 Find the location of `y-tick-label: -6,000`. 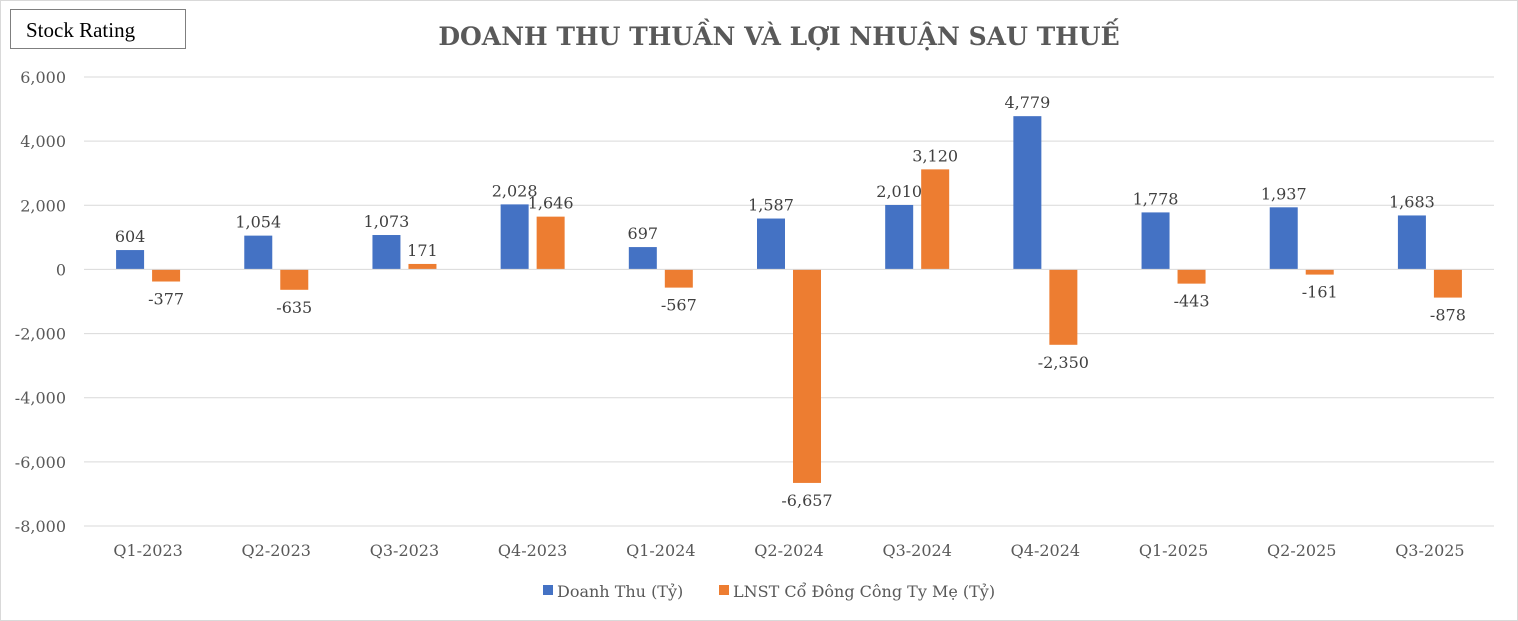

y-tick-label: -6,000 is located at coordinates (40, 462).